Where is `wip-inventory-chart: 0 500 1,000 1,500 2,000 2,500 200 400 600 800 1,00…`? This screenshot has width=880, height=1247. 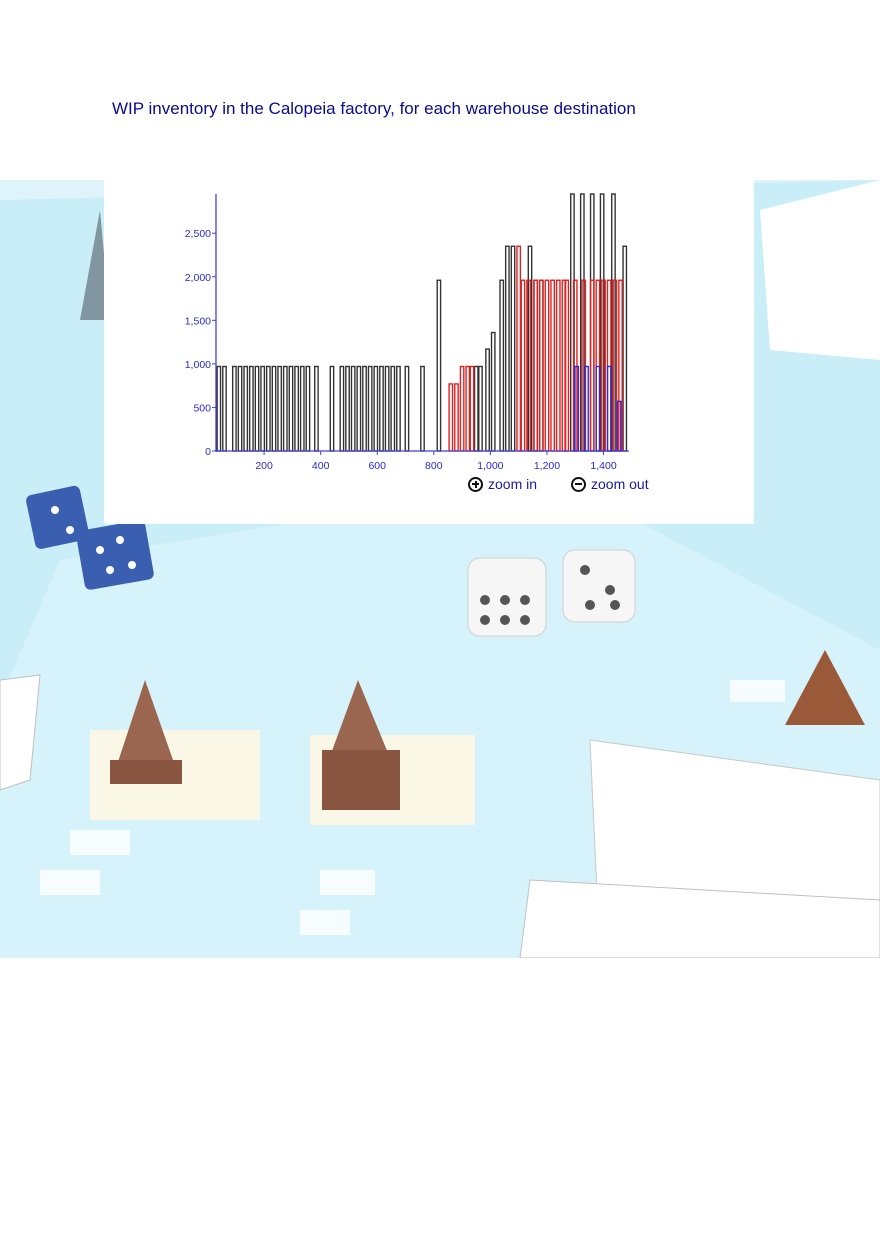 wip-inventory-chart: 0 500 1,000 1,500 2,000 2,500 200 400 600 800 1,00… is located at coordinates (407, 332).